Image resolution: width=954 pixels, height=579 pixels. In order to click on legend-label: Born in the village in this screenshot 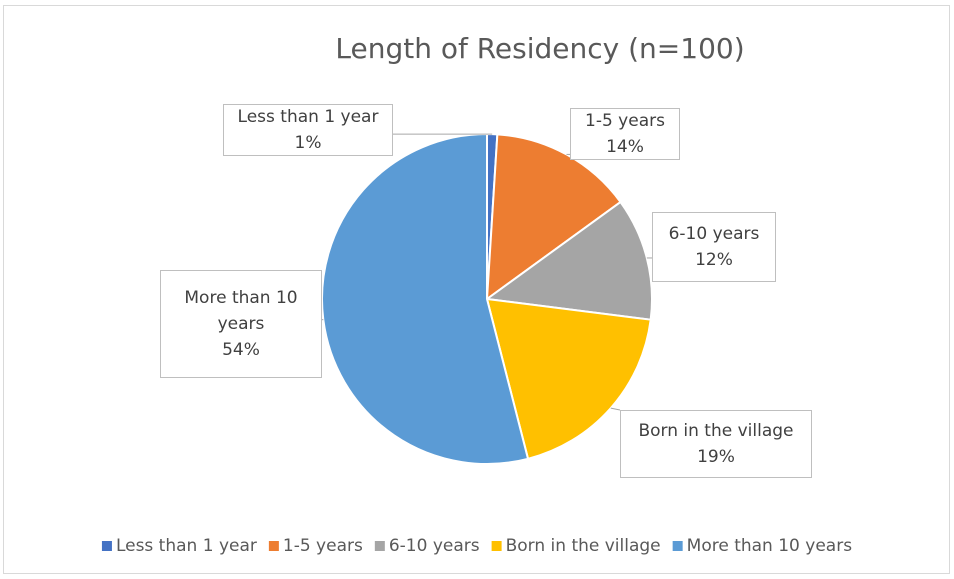, I will do `click(583, 546)`.